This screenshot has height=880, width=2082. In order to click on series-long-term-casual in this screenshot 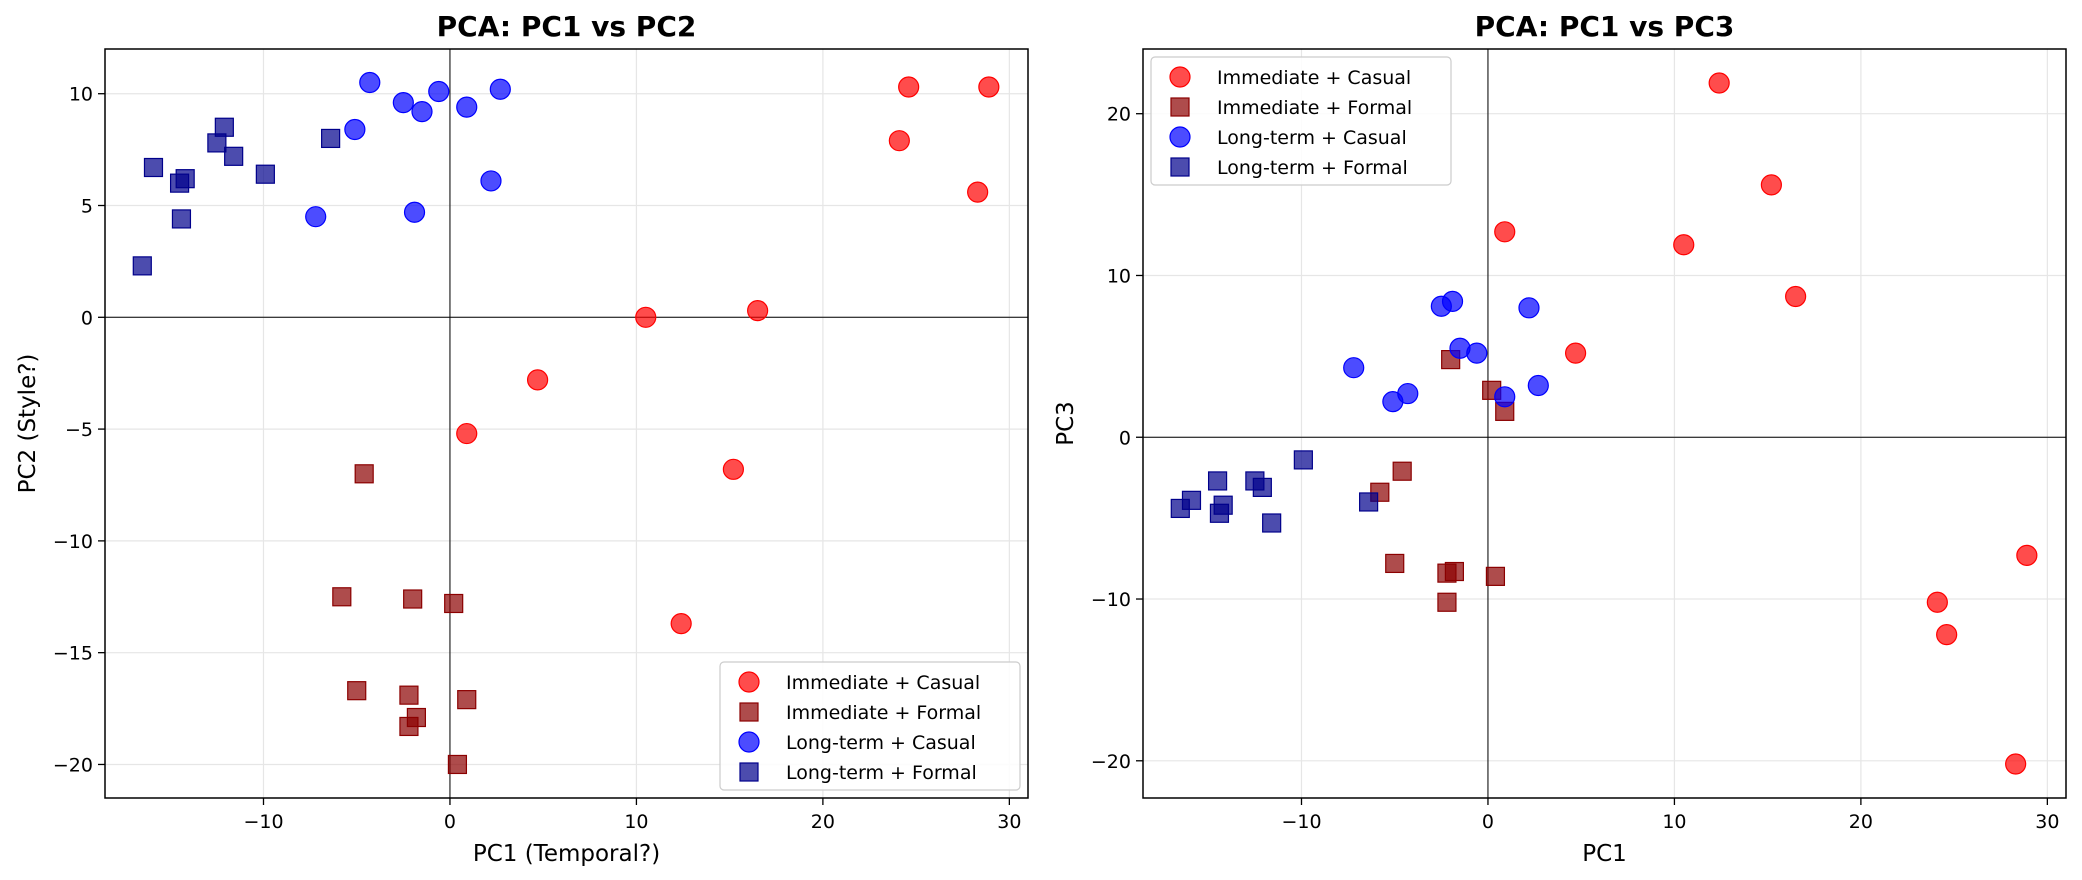, I will do `click(1446, 351)`.